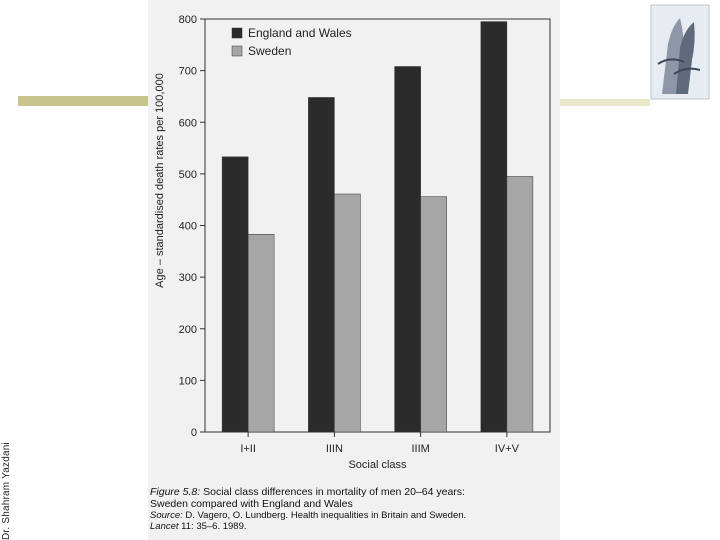 Image resolution: width=720 pixels, height=540 pixels. What do you see at coordinates (214, 526) in the screenshot?
I see `journal-text: 11: 35–6. 1989.` at bounding box center [214, 526].